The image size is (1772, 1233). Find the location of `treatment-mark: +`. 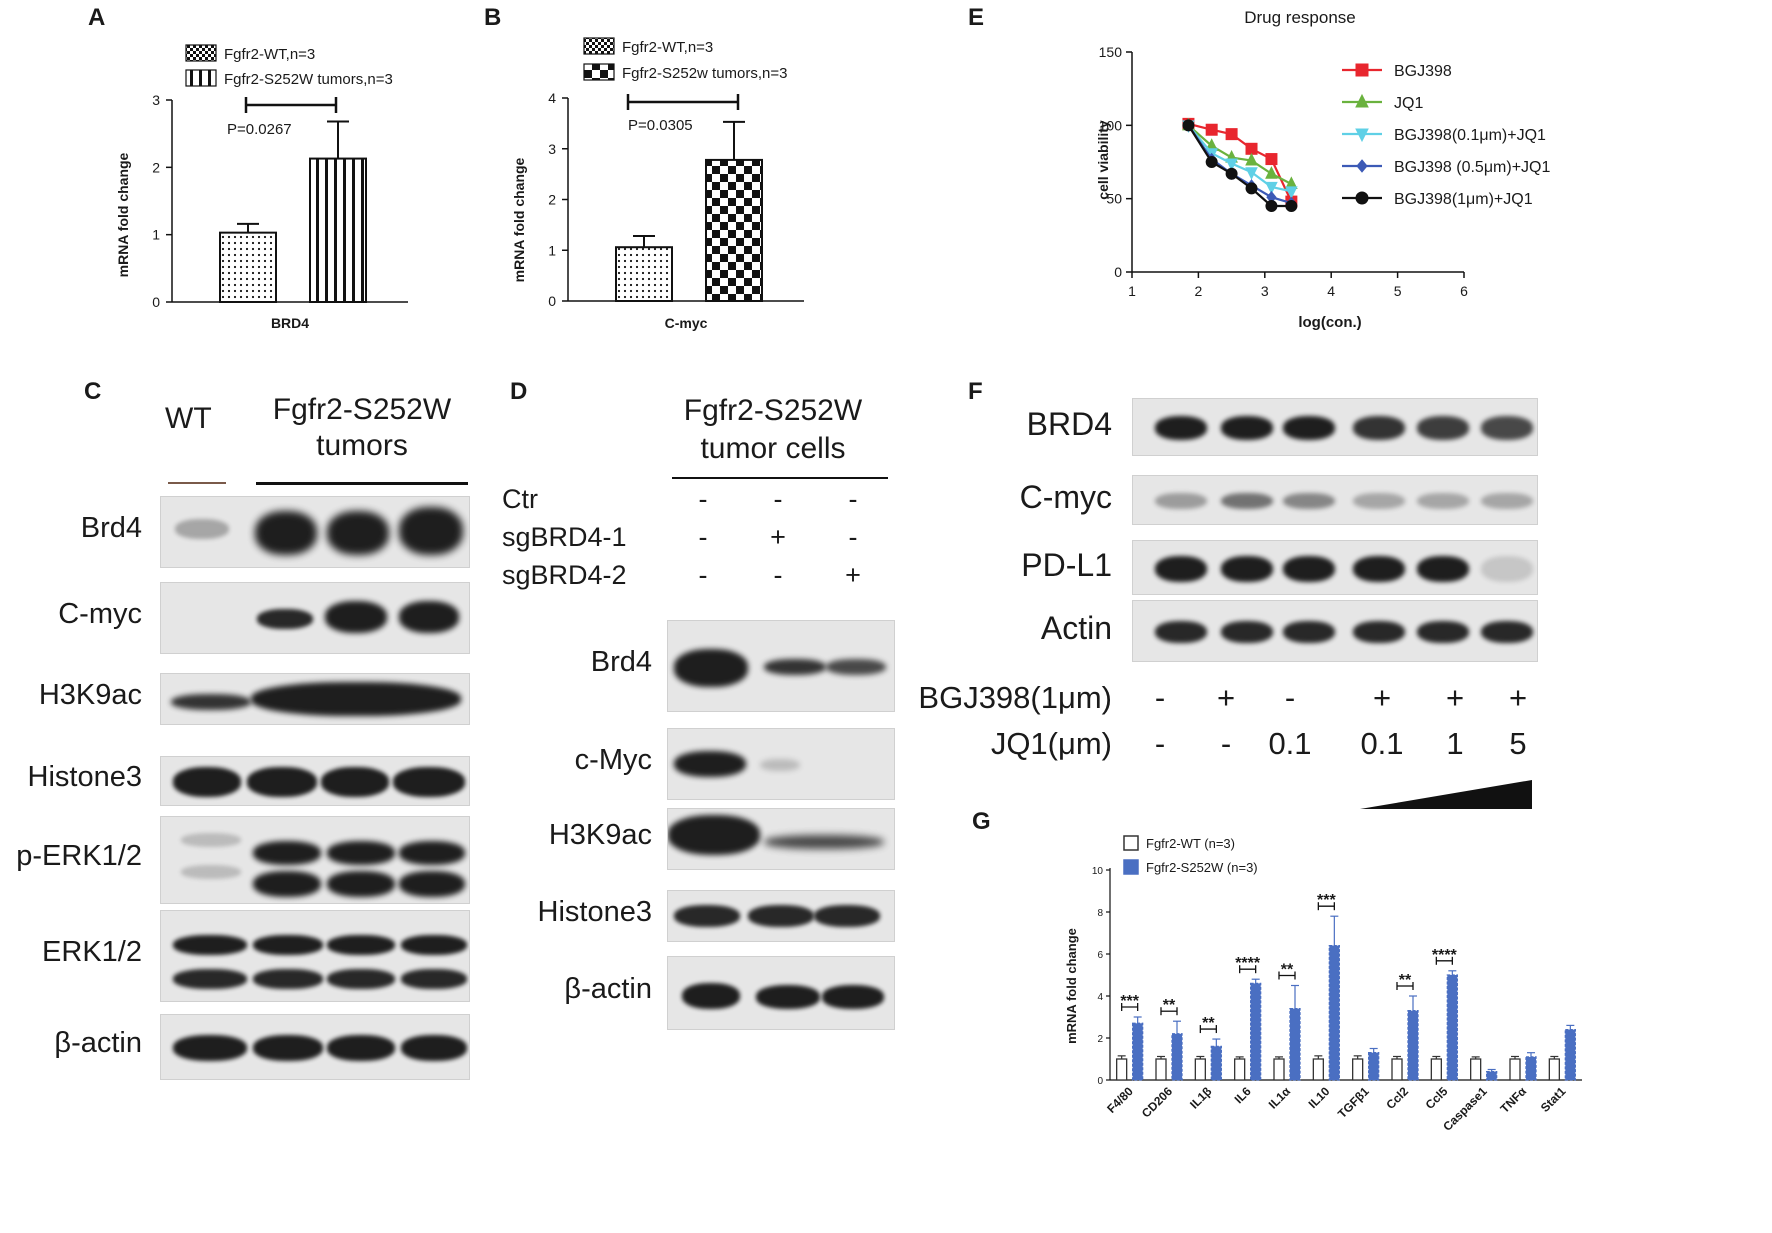

treatment-mark: + is located at coordinates (1455, 697).